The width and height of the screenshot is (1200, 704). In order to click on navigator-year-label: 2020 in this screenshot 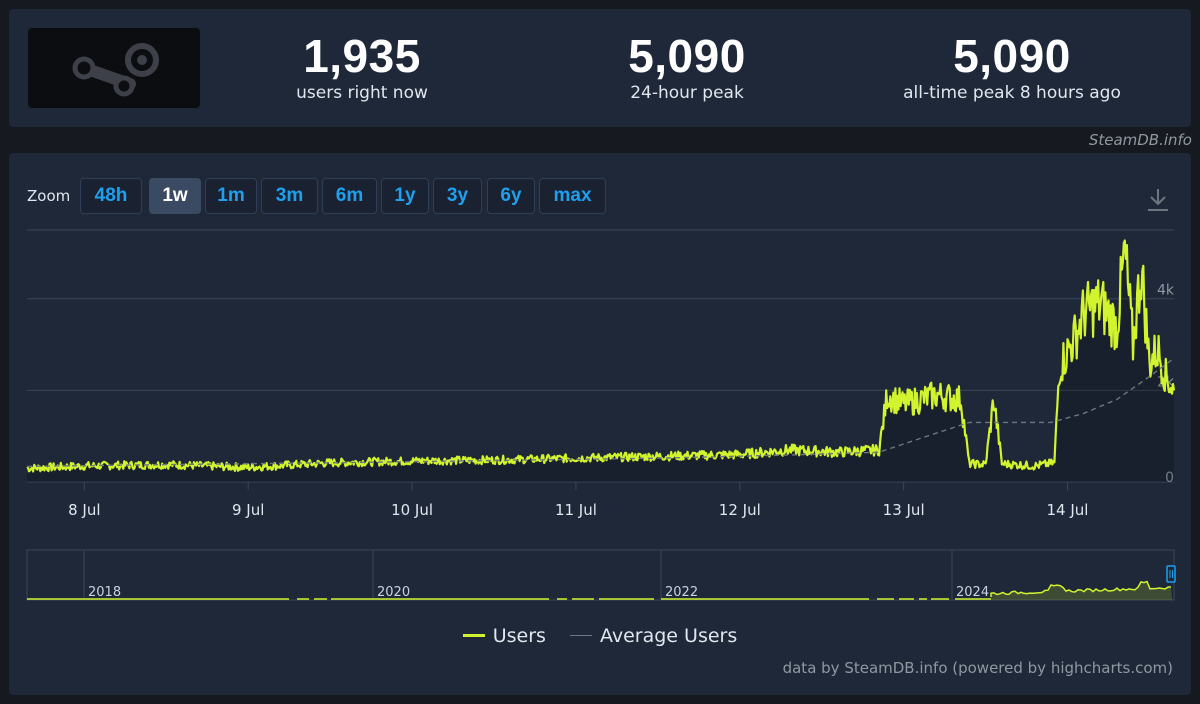, I will do `click(393, 592)`.